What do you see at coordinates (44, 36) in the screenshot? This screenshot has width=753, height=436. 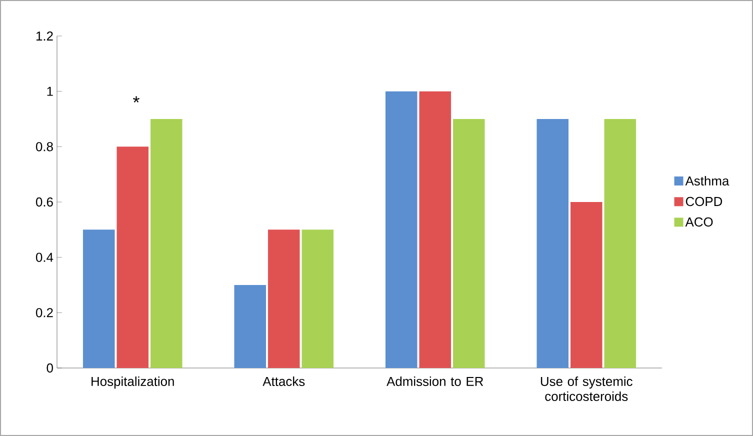 I see `y-tick-label: 1.2` at bounding box center [44, 36].